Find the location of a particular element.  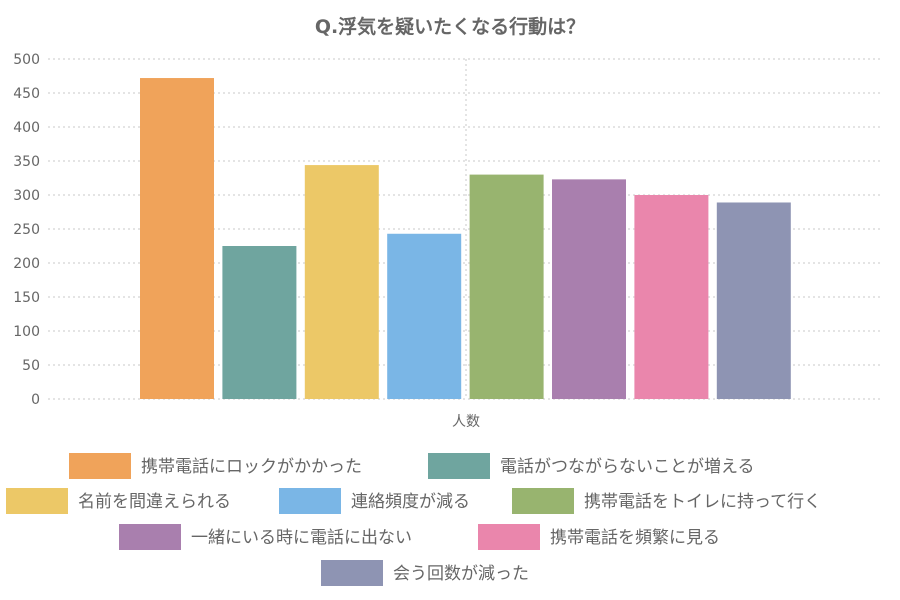

legend-label: 一緒にいる時に電話に出ない is located at coordinates (301, 538).